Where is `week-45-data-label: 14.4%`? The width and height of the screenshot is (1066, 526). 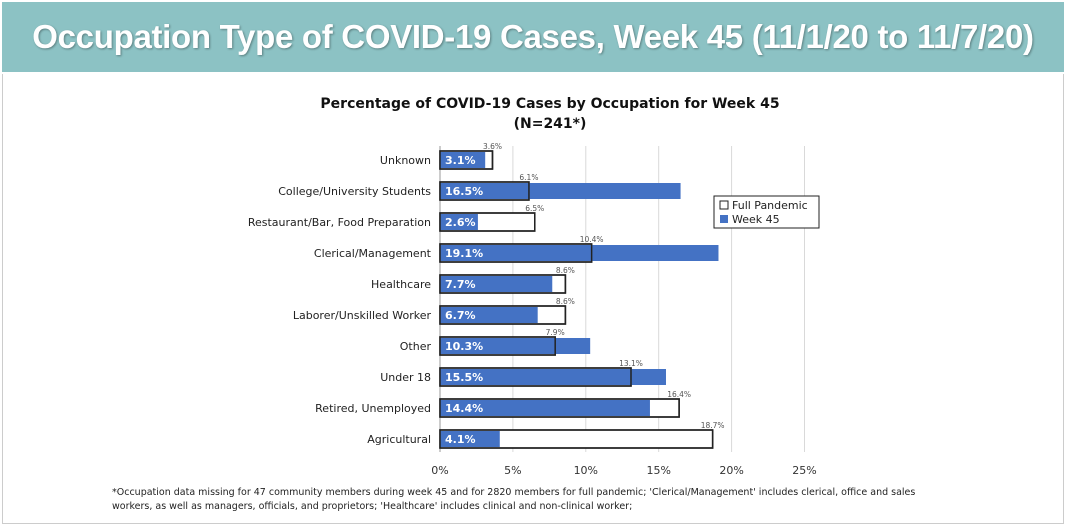 week-45-data-label: 14.4% is located at coordinates (464, 408).